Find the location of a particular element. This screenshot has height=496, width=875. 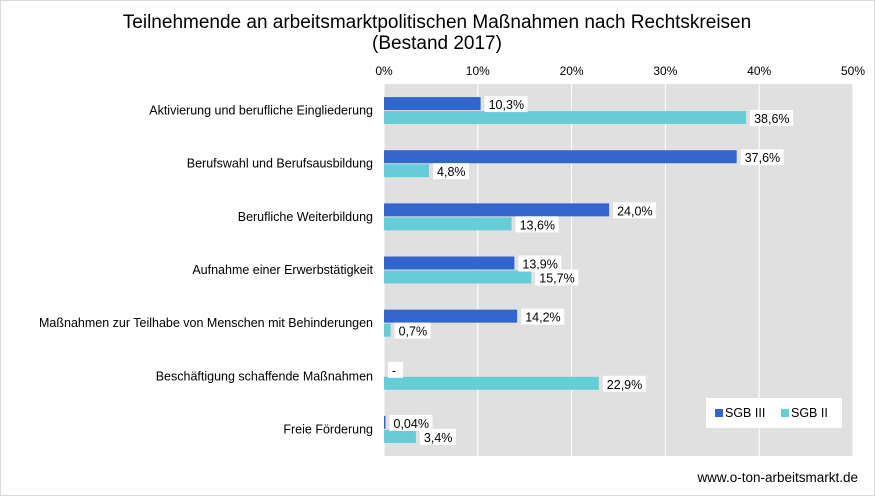

data-label: 24,0% is located at coordinates (635, 210).